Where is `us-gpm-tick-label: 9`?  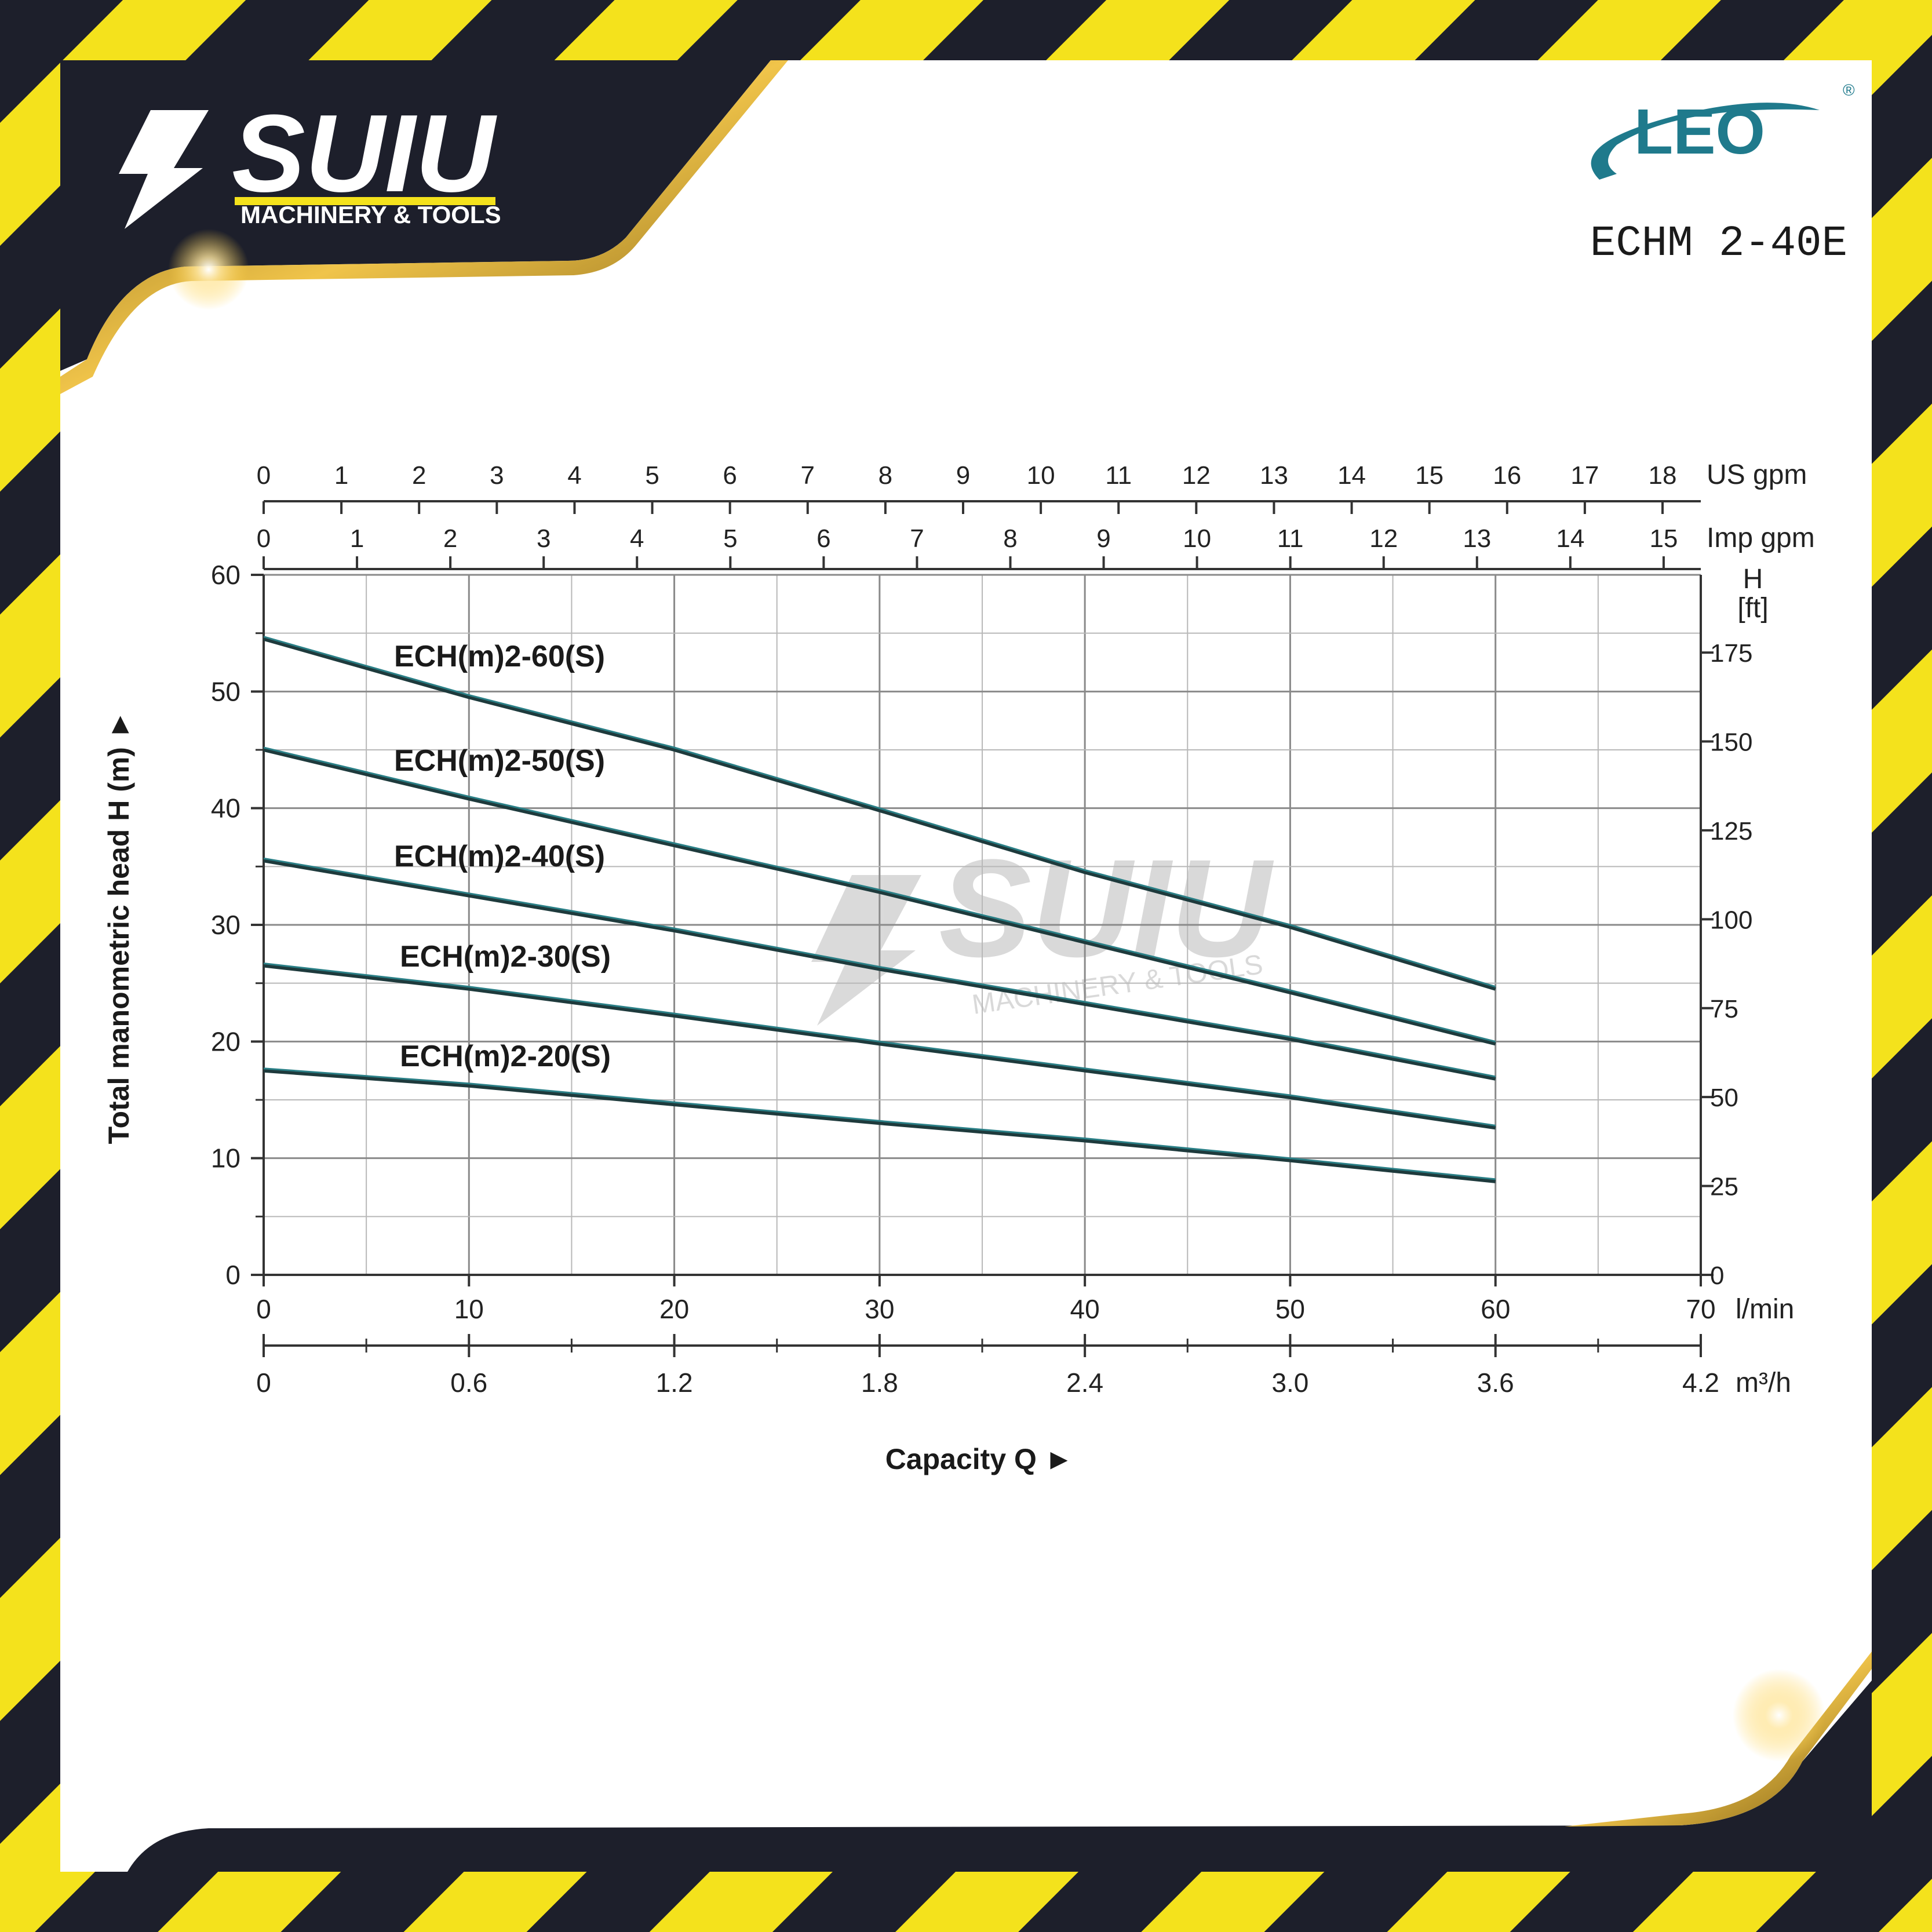 us-gpm-tick-label: 9 is located at coordinates (963, 476).